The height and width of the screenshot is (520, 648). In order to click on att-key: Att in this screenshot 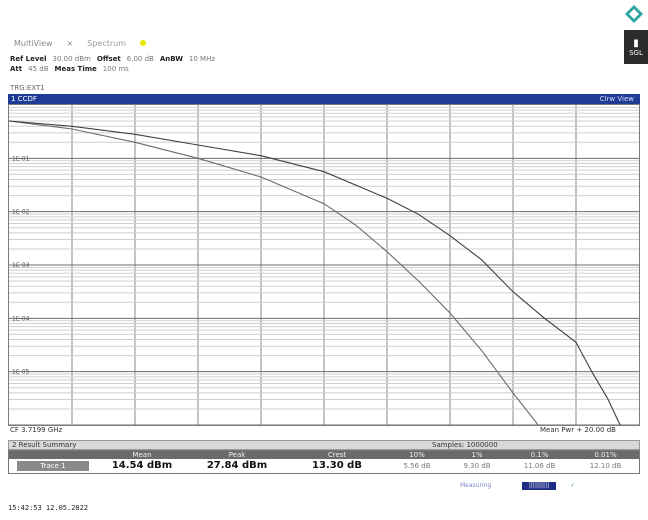, I will do `click(16, 69)`.